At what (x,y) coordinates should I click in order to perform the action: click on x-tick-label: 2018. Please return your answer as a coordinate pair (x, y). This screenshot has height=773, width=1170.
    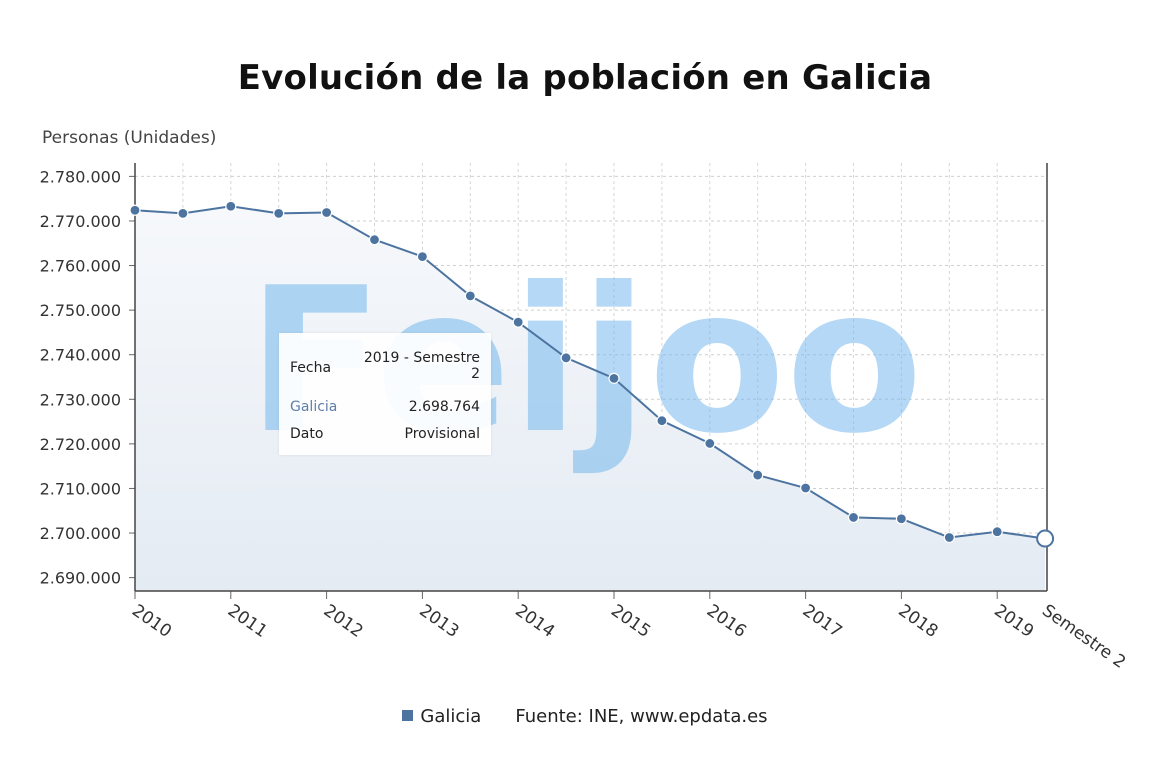
    Looking at the image, I should click on (918, 621).